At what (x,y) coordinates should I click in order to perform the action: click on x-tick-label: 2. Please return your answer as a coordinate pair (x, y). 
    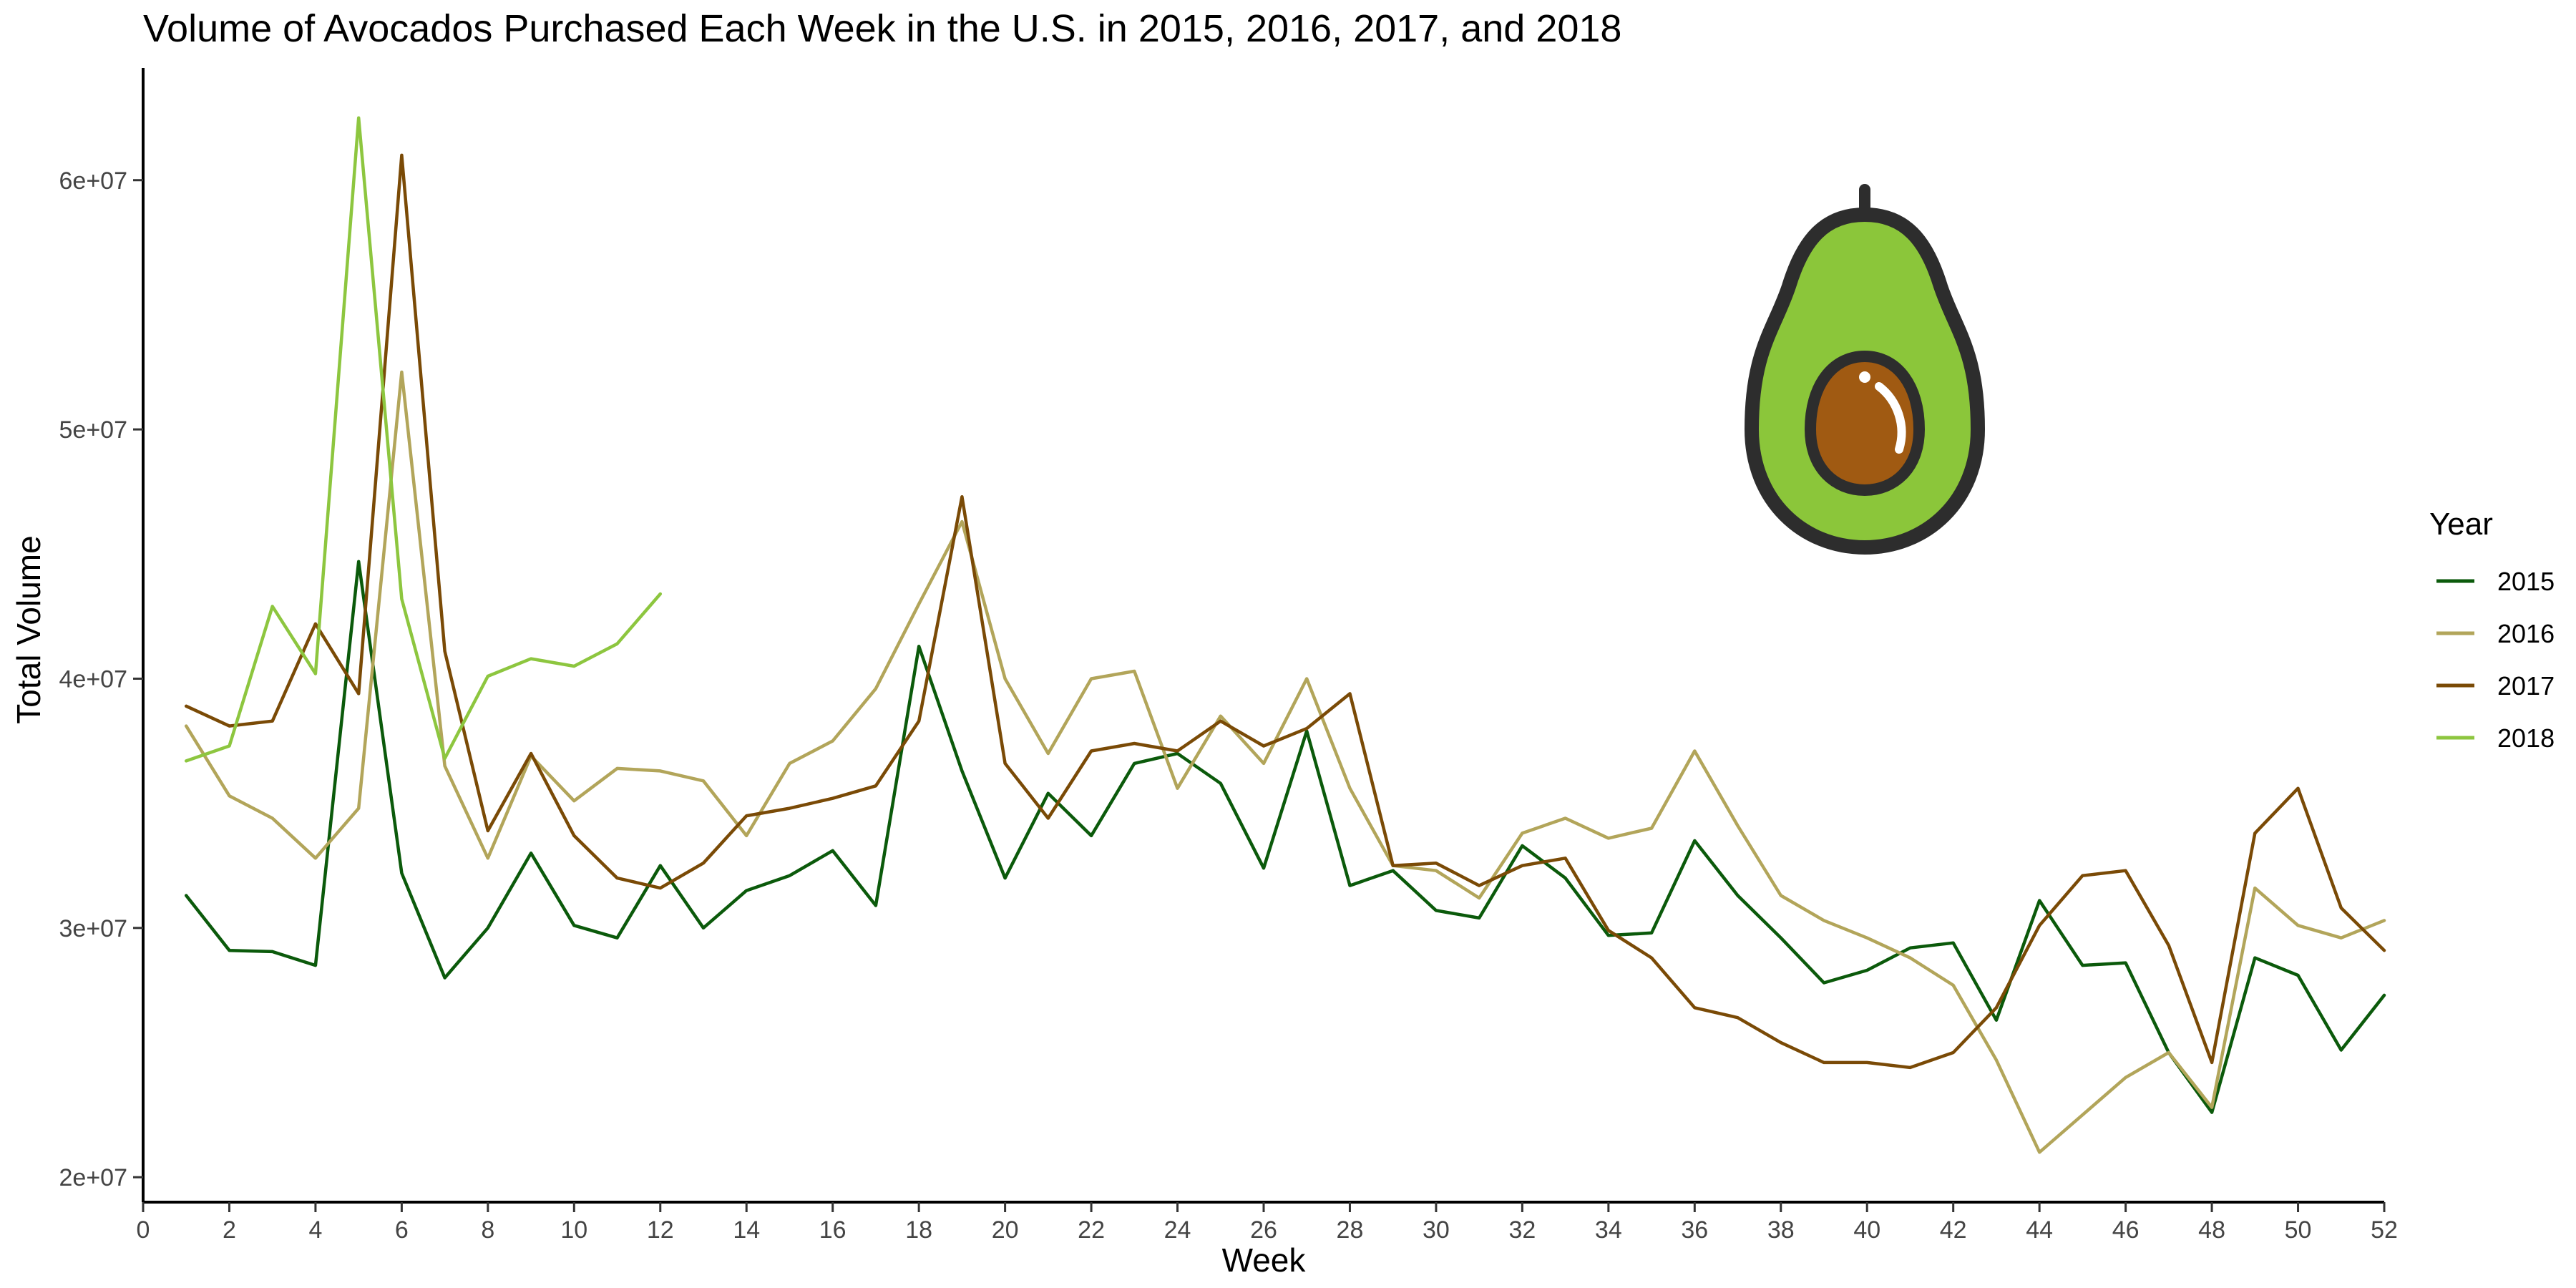
    Looking at the image, I should click on (229, 1230).